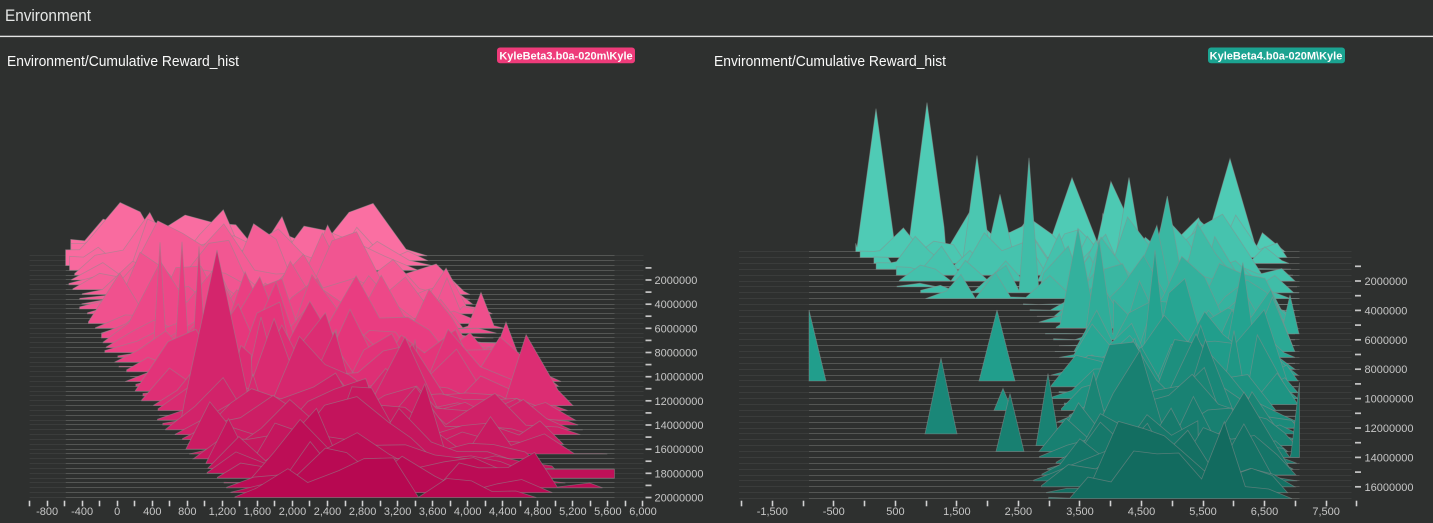 This screenshot has height=523, width=1433. I want to click on svg-text: 0, so click(117, 512).